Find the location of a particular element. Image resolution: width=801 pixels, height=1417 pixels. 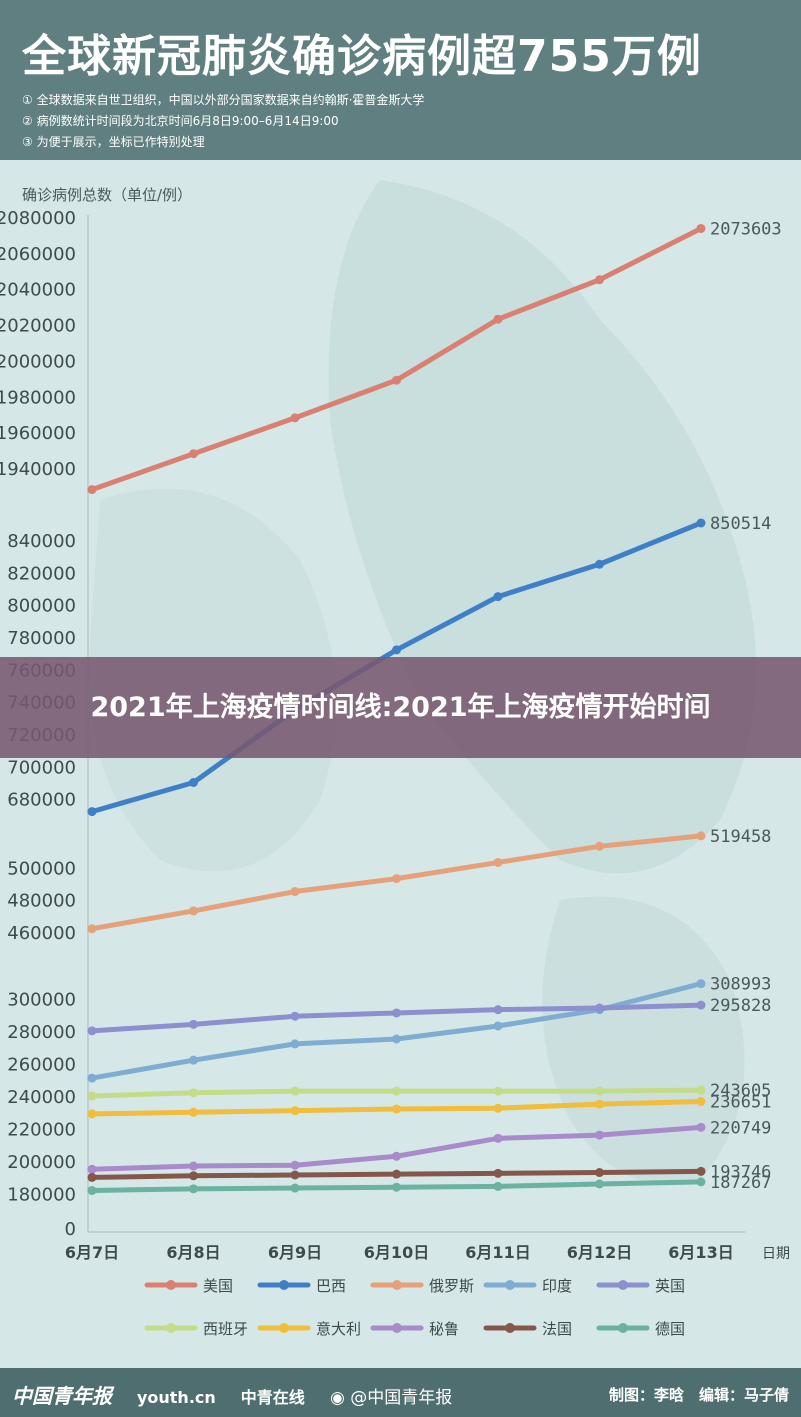

y-tick-label: 180000 is located at coordinates (41, 1195).